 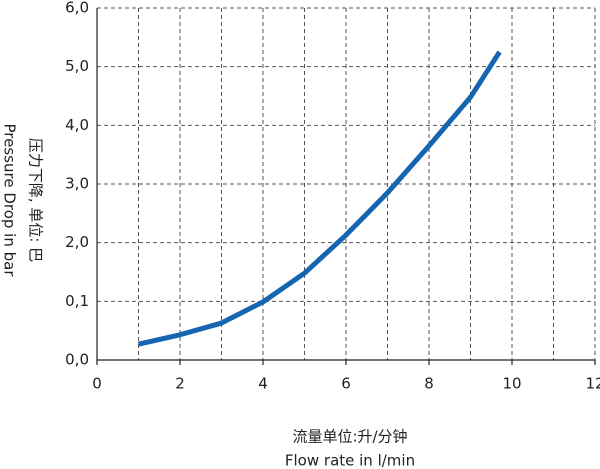 I want to click on x-axis-label: Flow rate in l/min, so click(x=350, y=460).